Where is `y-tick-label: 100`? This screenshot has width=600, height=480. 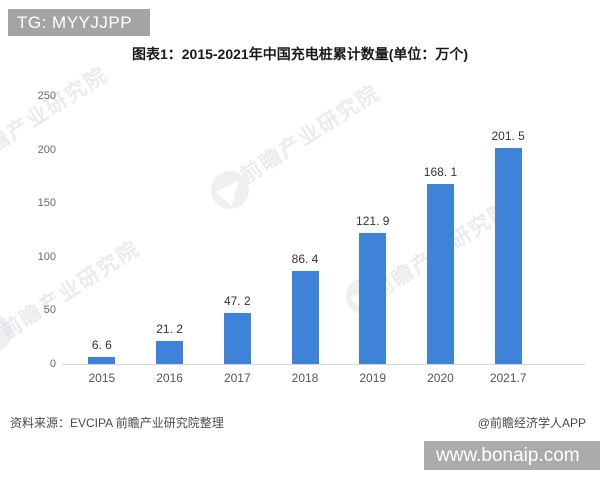 y-tick-label: 100 is located at coordinates (46, 256).